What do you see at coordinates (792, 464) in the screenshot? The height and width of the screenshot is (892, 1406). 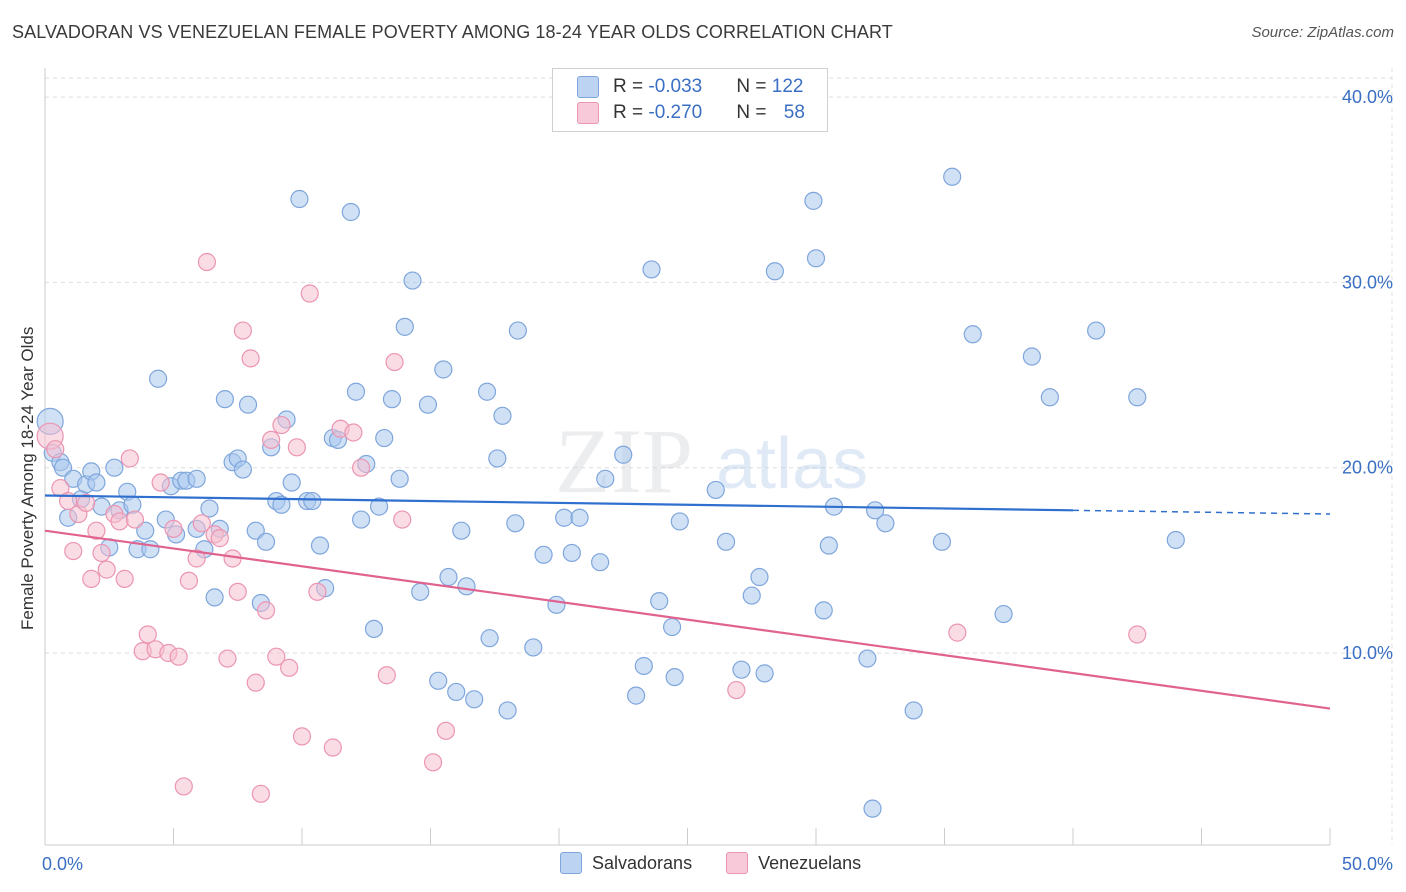 I see `watermark-atlas: atlas` at bounding box center [792, 464].